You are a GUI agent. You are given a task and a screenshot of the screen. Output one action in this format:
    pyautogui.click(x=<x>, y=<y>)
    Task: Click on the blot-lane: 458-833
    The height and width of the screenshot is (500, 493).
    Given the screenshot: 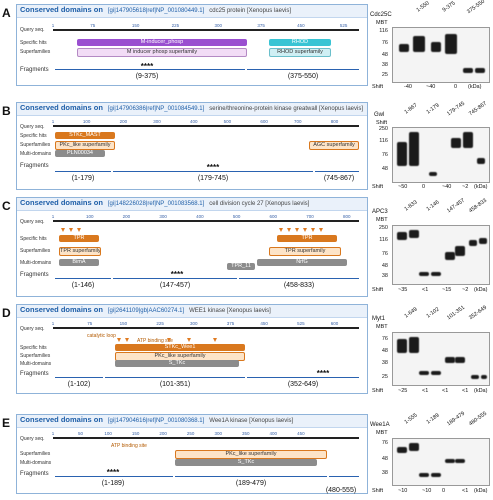 What is the action you would take?
    pyautogui.click(x=478, y=206)
    